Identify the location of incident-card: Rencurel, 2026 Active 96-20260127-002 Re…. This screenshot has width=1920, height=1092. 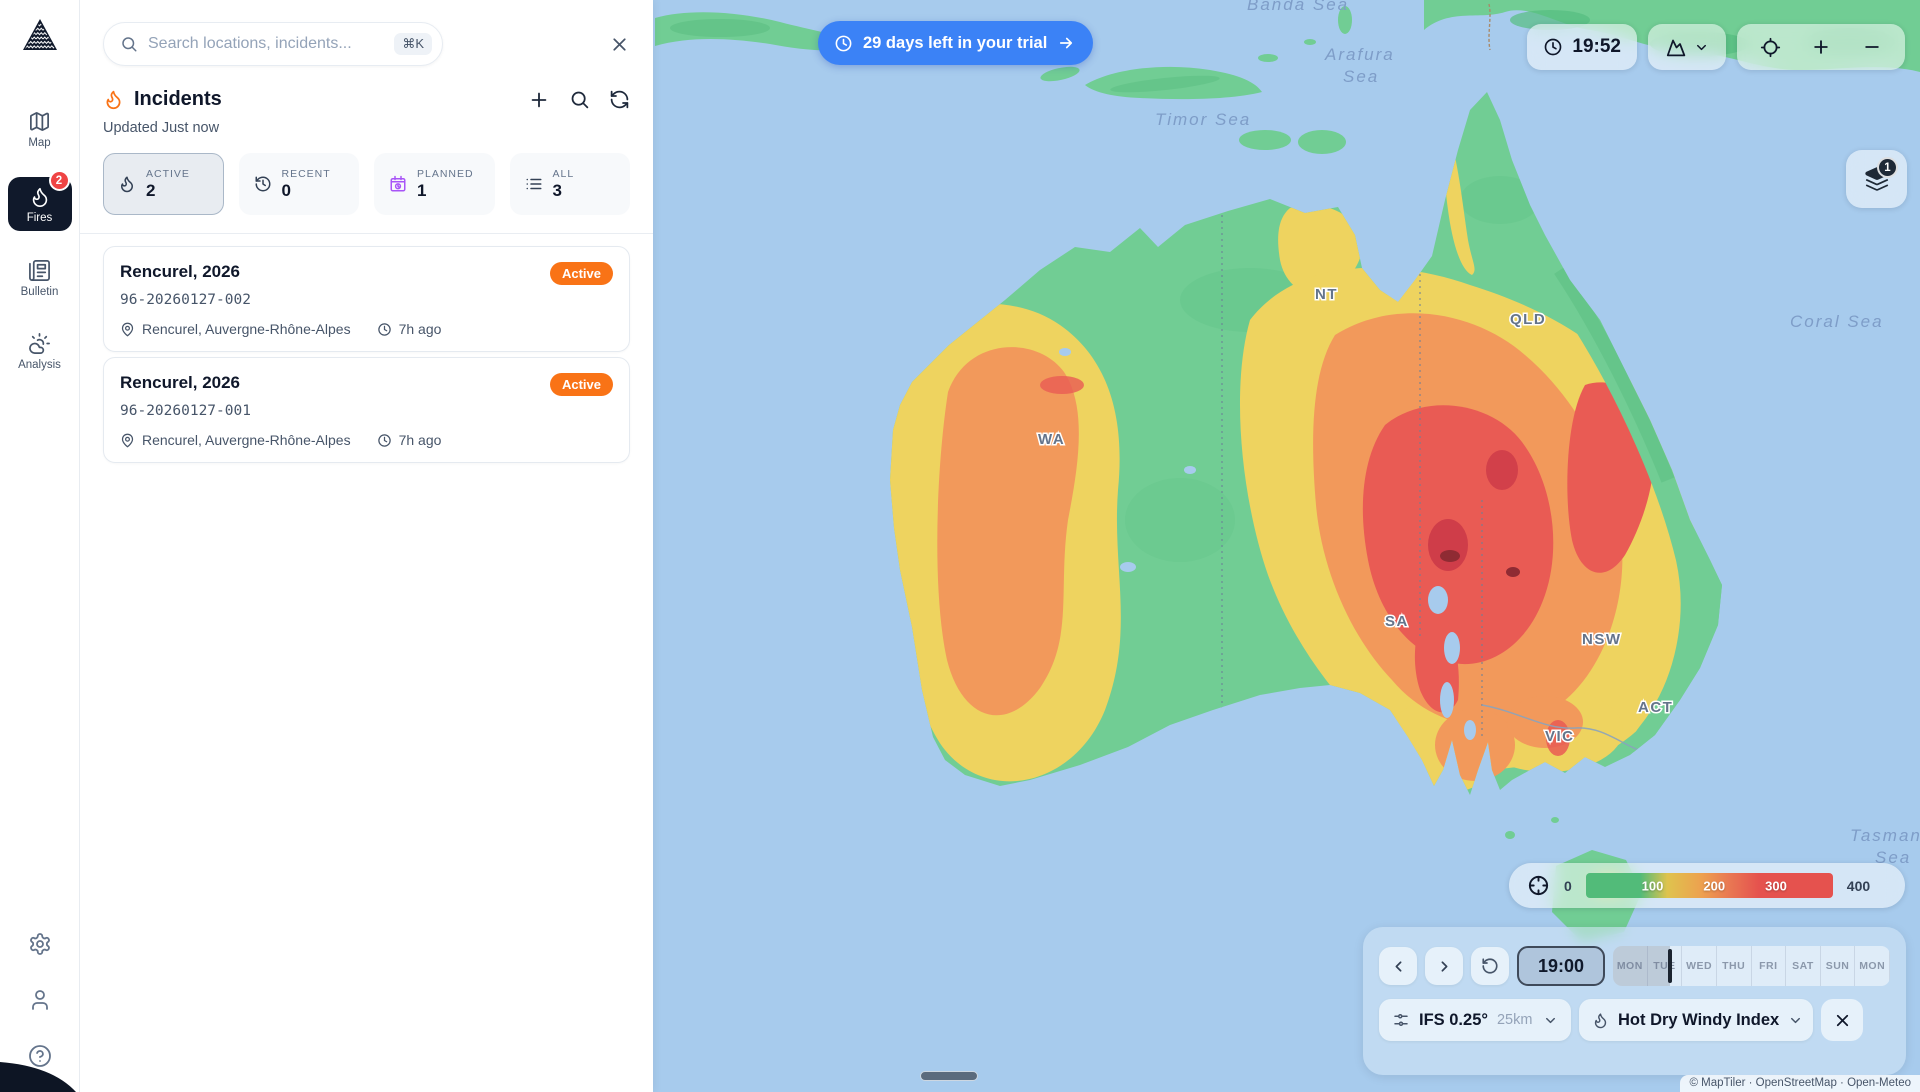
(366, 299).